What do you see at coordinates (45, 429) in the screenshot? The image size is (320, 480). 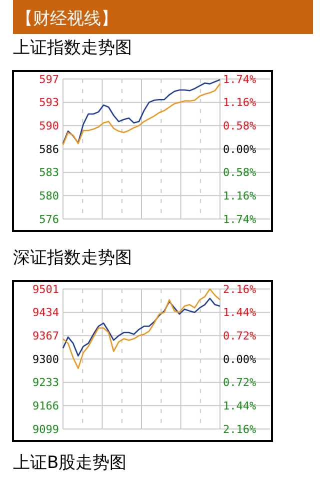 I see `y-tick-label: 9099` at bounding box center [45, 429].